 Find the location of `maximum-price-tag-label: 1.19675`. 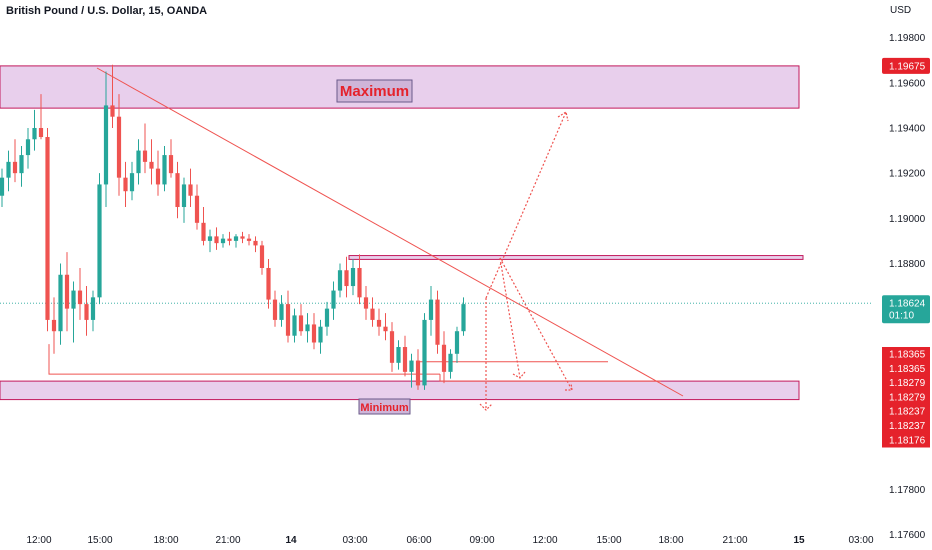

maximum-price-tag-label: 1.19675 is located at coordinates (907, 66).